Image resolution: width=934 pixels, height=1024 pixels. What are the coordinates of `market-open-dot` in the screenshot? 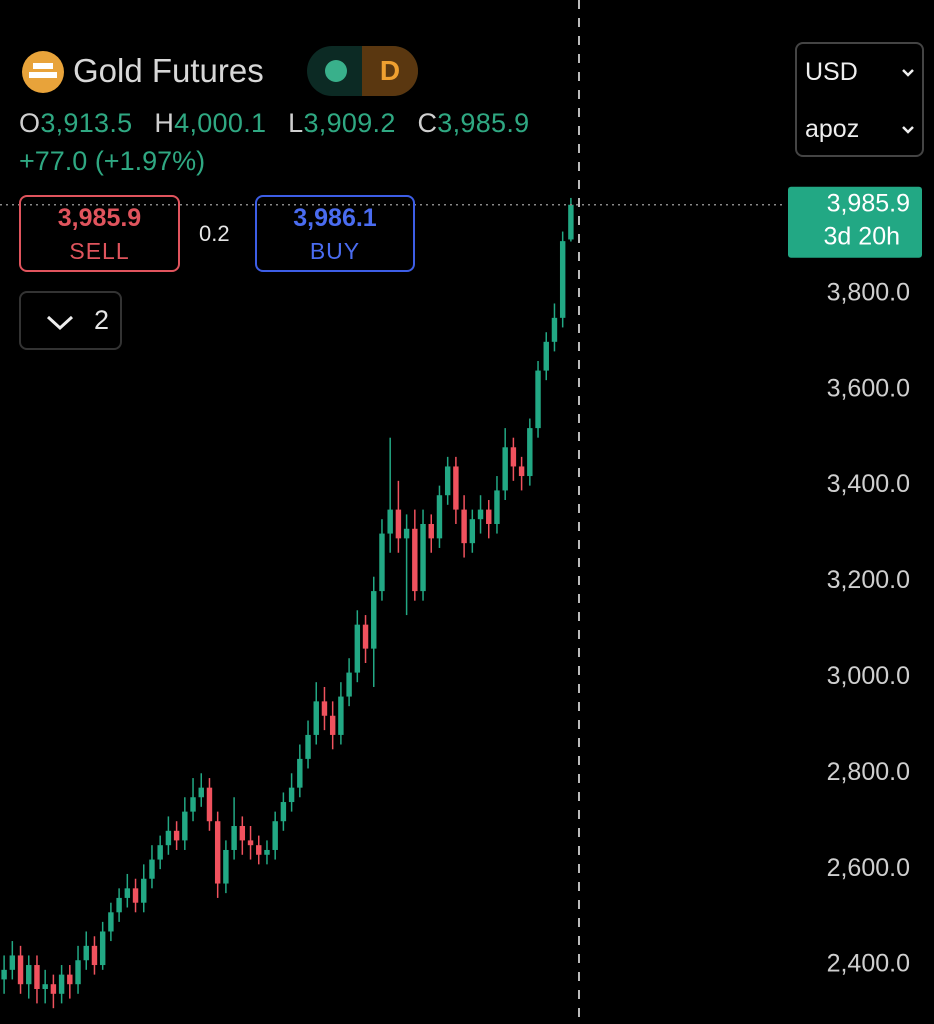 It's located at (336, 71).